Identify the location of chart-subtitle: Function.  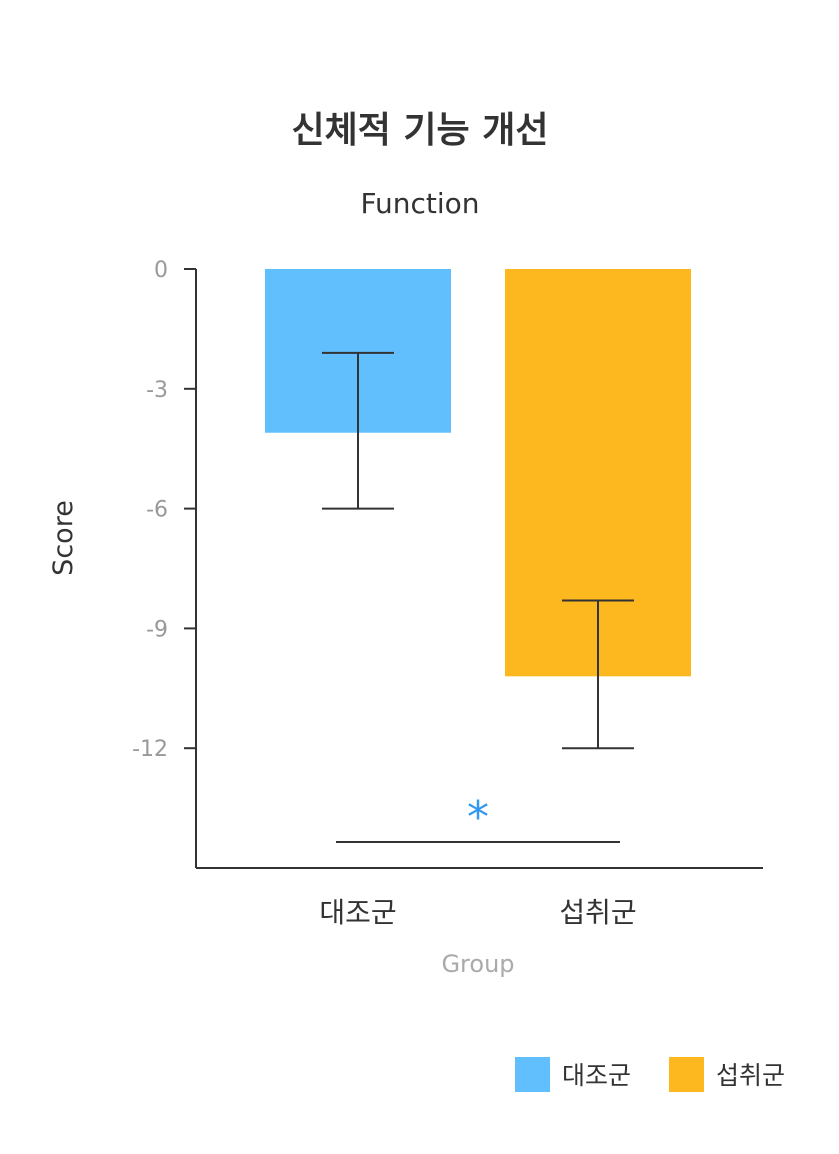
(419, 203).